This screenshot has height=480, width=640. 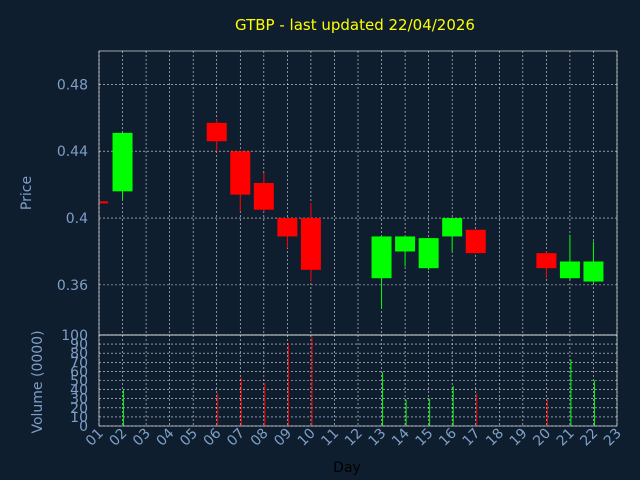 I want to click on x-tick-label: 05, so click(x=189, y=438).